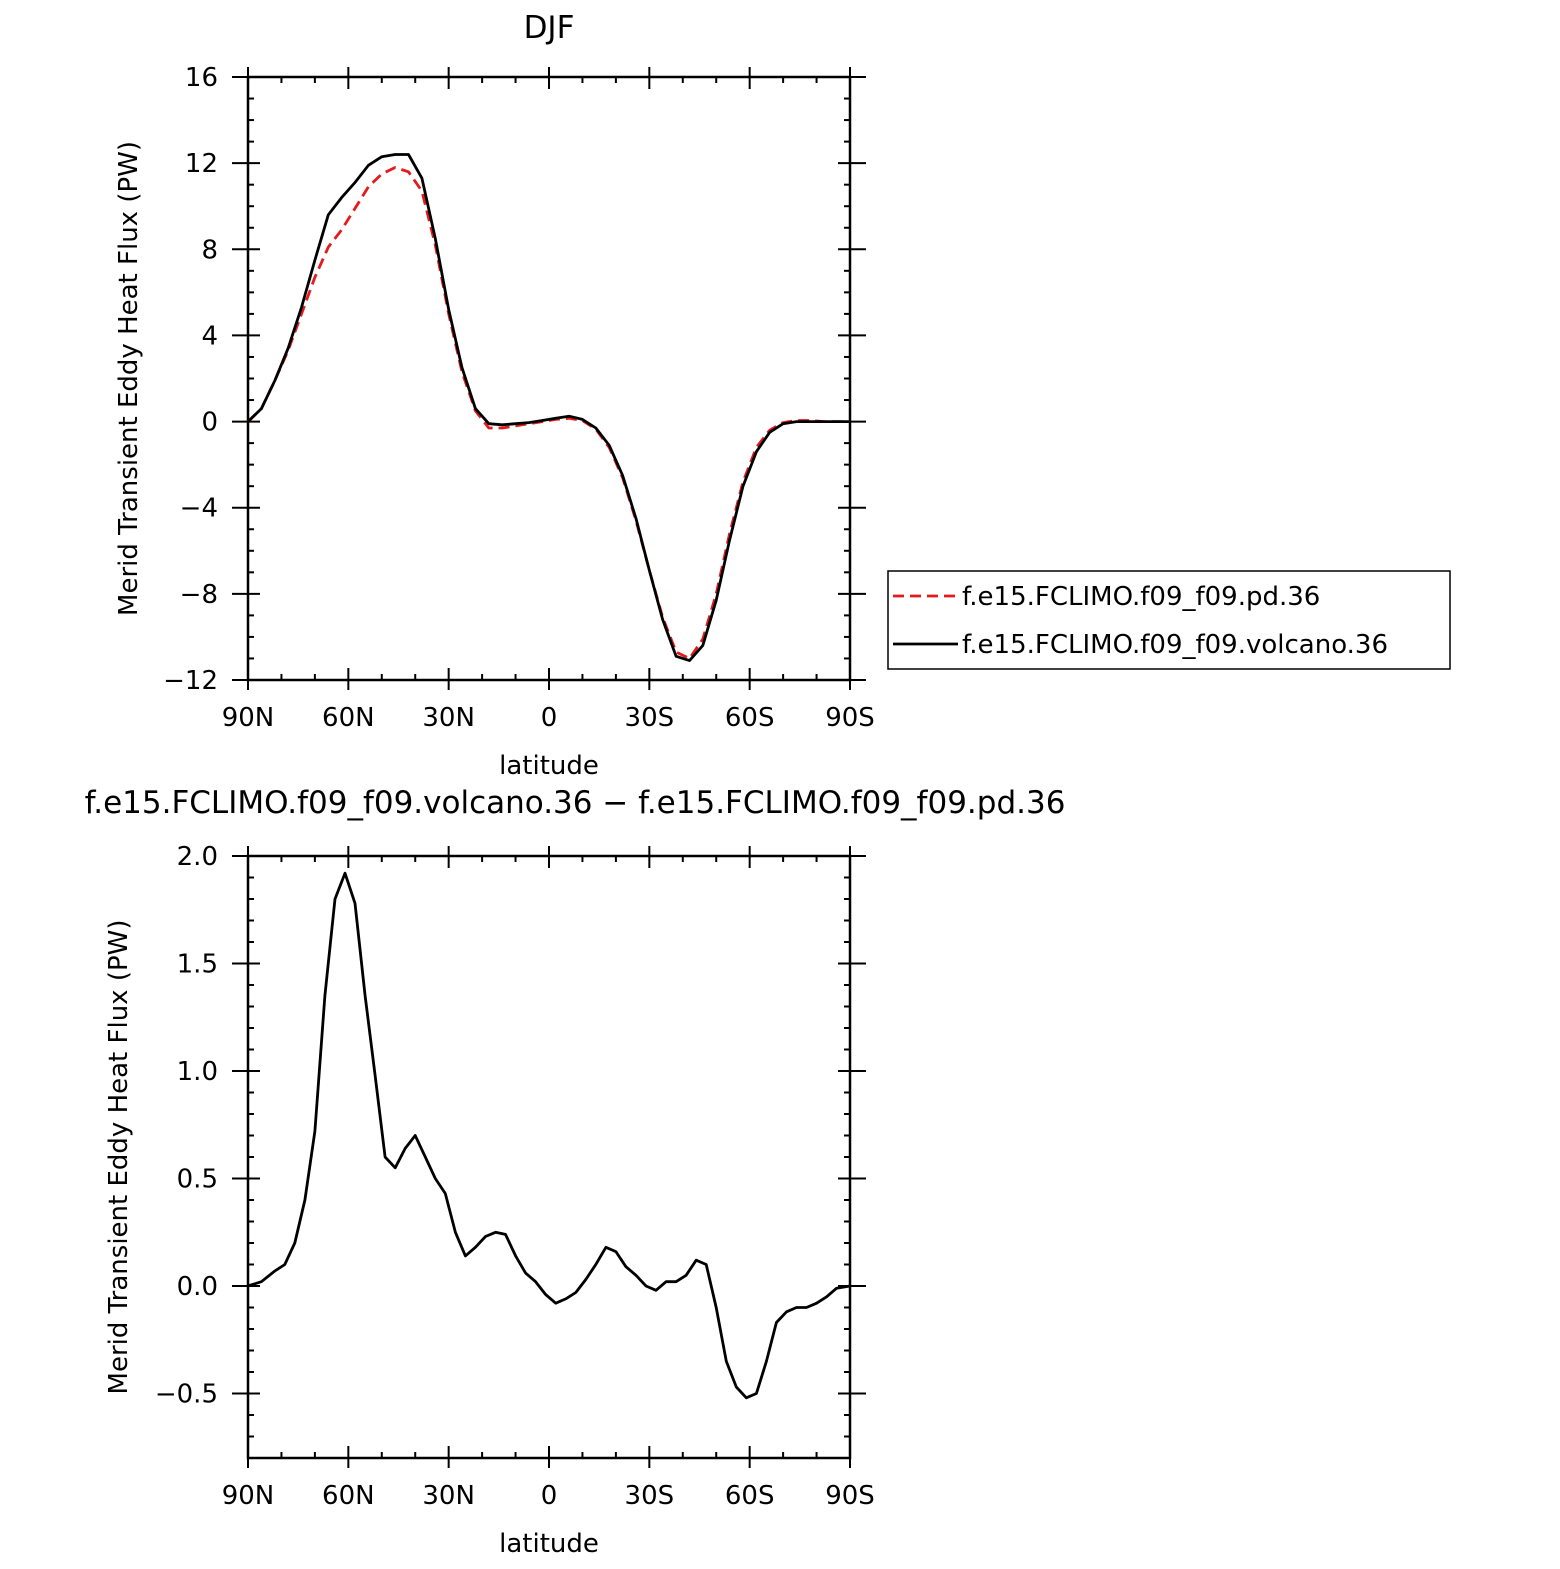 This screenshot has width=1560, height=1569. Describe the element at coordinates (650, 1496) in the screenshot. I see `panel-2-x-tick-label: 30S` at that location.